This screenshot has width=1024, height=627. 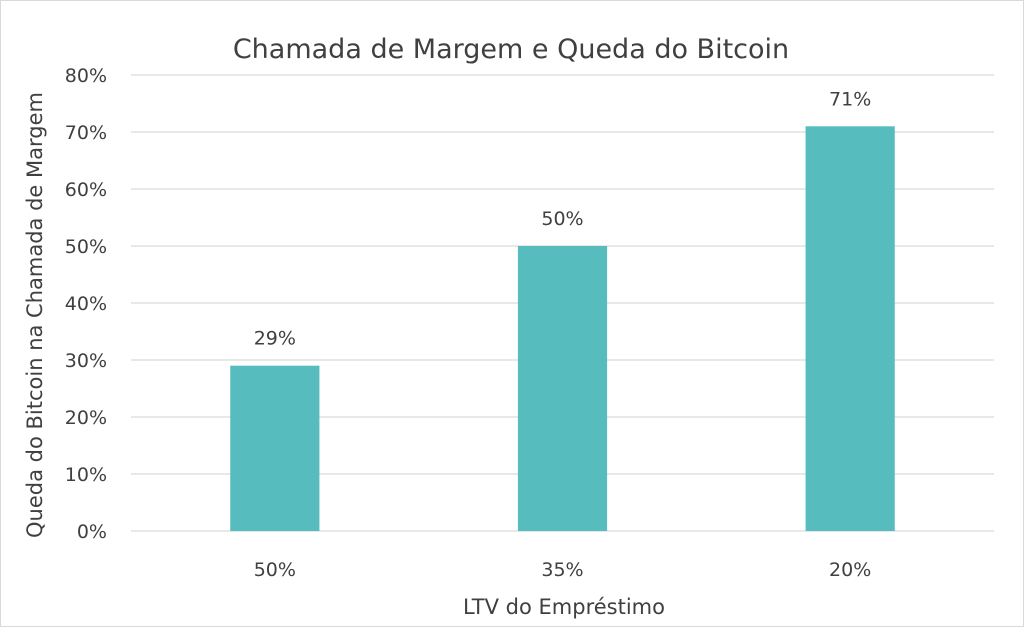 I want to click on y-tick-label: 60%, so click(x=86, y=190).